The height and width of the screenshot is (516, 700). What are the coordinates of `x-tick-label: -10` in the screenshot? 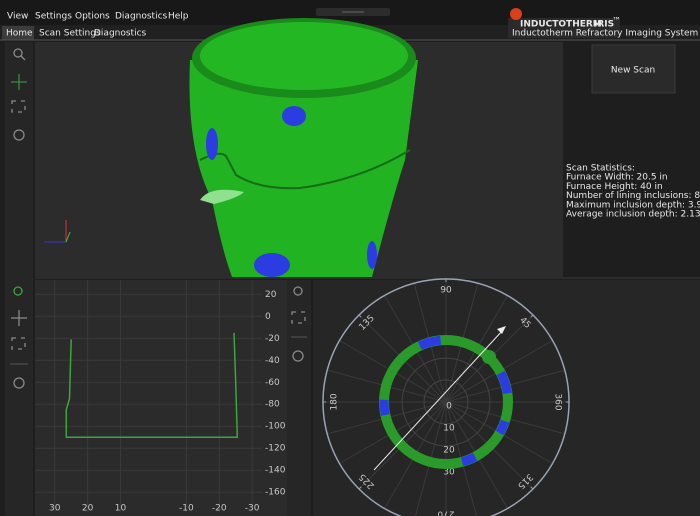 It's located at (186, 509).